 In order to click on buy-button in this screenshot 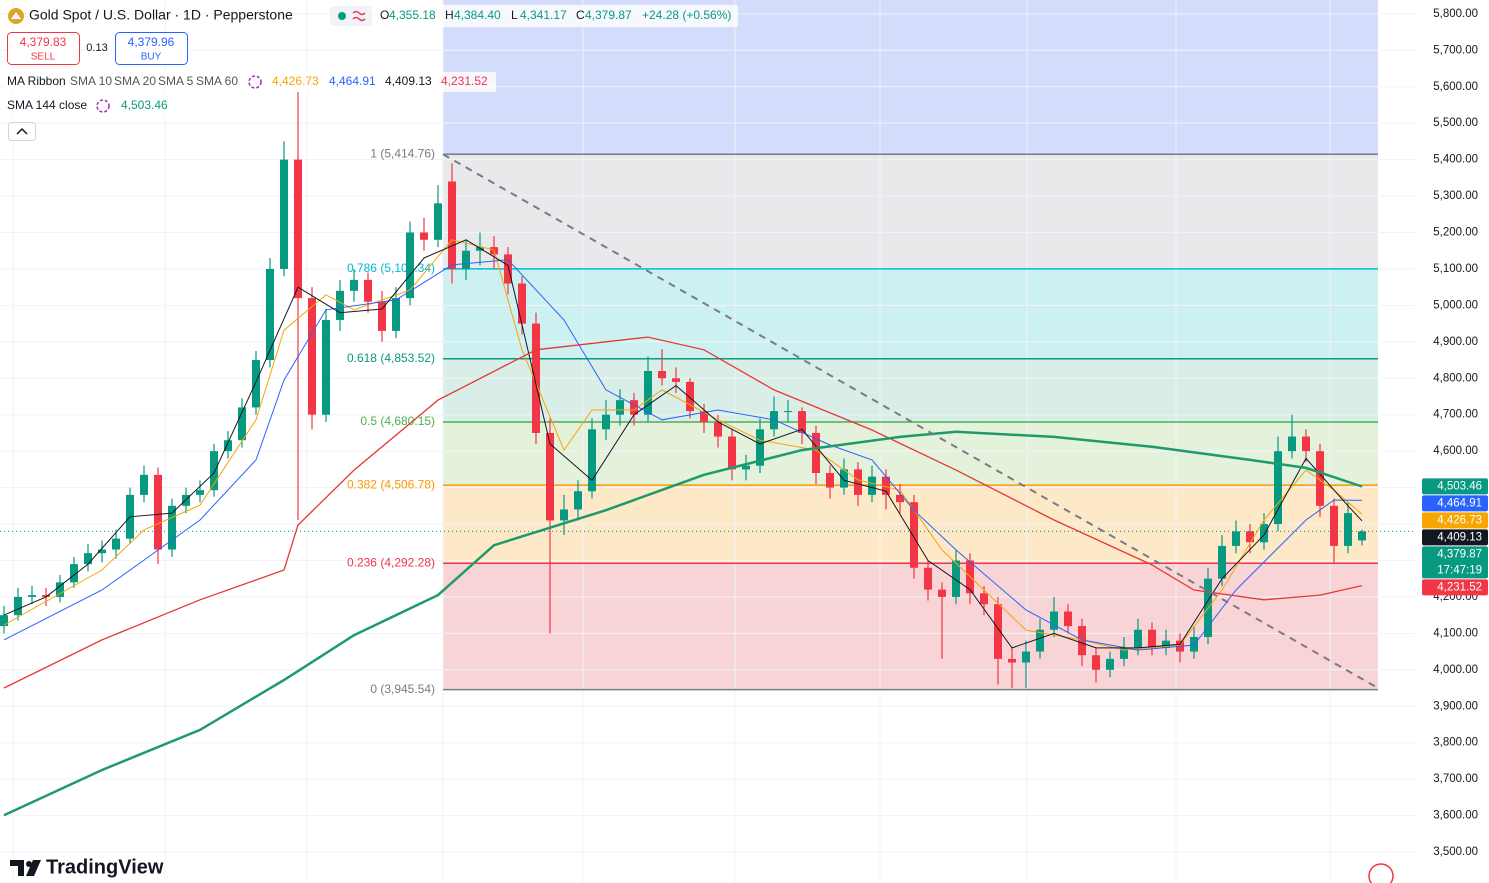, I will do `click(151, 48)`.